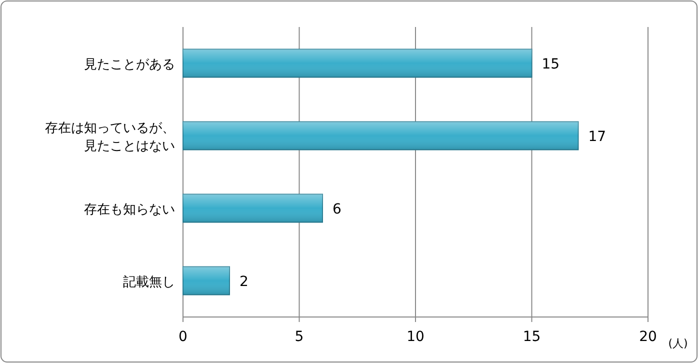  I want to click on x-tick-label: 15, so click(531, 337).